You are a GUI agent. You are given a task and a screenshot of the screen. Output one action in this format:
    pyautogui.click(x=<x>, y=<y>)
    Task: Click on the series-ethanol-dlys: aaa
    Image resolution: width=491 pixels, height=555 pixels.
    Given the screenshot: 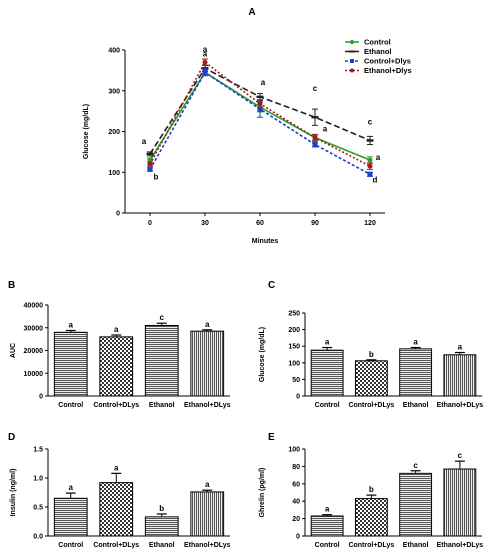 What is the action you would take?
    pyautogui.click(x=264, y=107)
    